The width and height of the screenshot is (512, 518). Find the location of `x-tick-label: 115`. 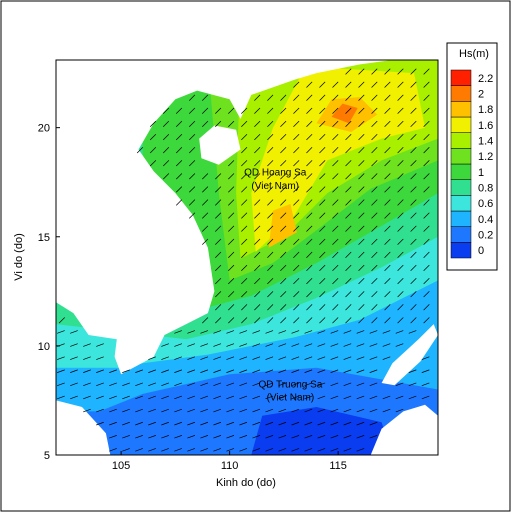

x-tick-label: 115 is located at coordinates (338, 466).